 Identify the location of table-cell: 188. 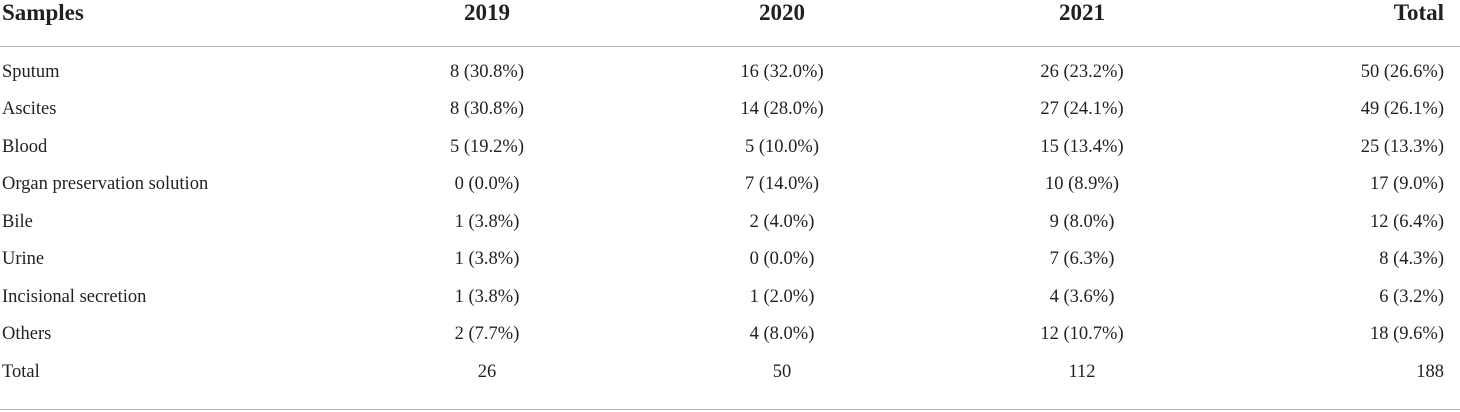
(1430, 371).